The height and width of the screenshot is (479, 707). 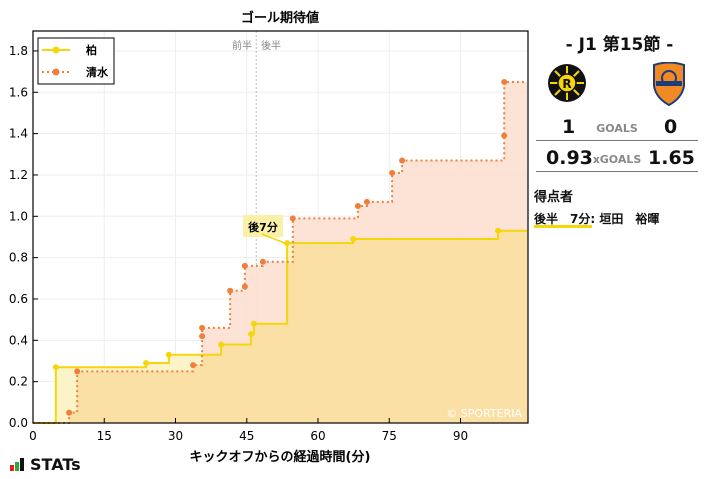 I want to click on svg-text: 1.0, so click(x=18, y=216).